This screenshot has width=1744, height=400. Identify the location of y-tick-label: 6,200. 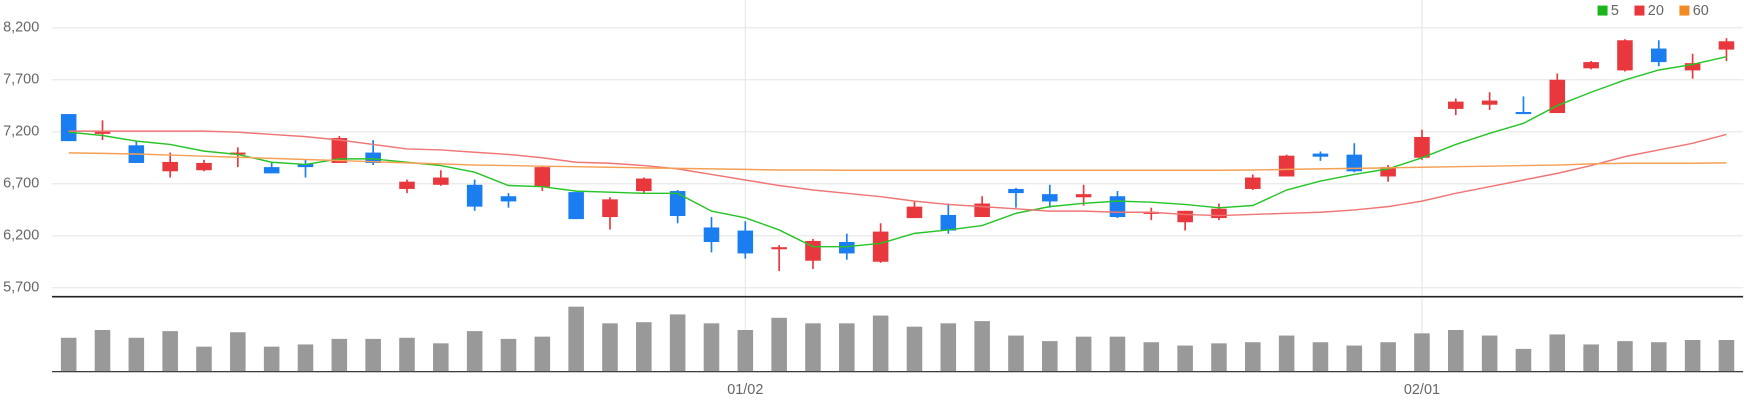
(21, 236).